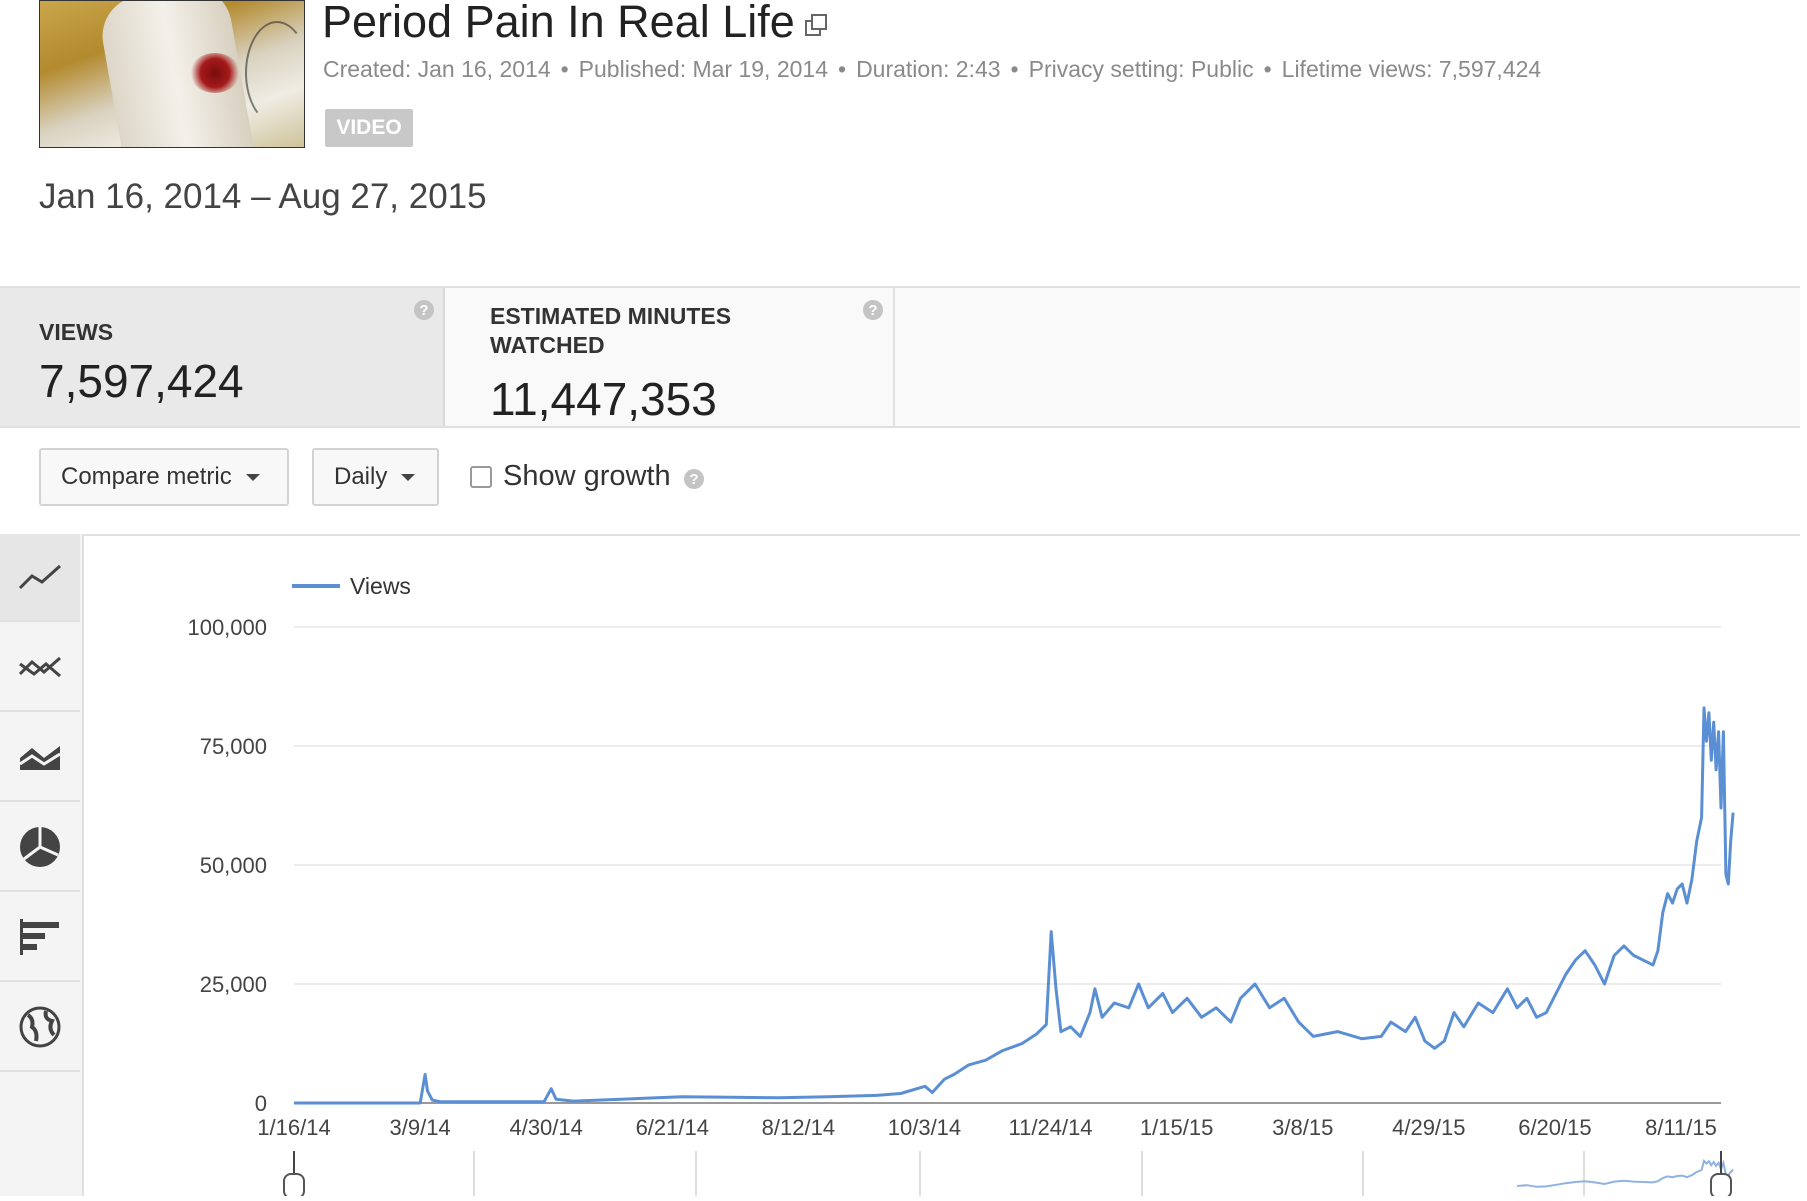 Image resolution: width=1807 pixels, height=1201 pixels. I want to click on bar-chart-icon, so click(39, 937).